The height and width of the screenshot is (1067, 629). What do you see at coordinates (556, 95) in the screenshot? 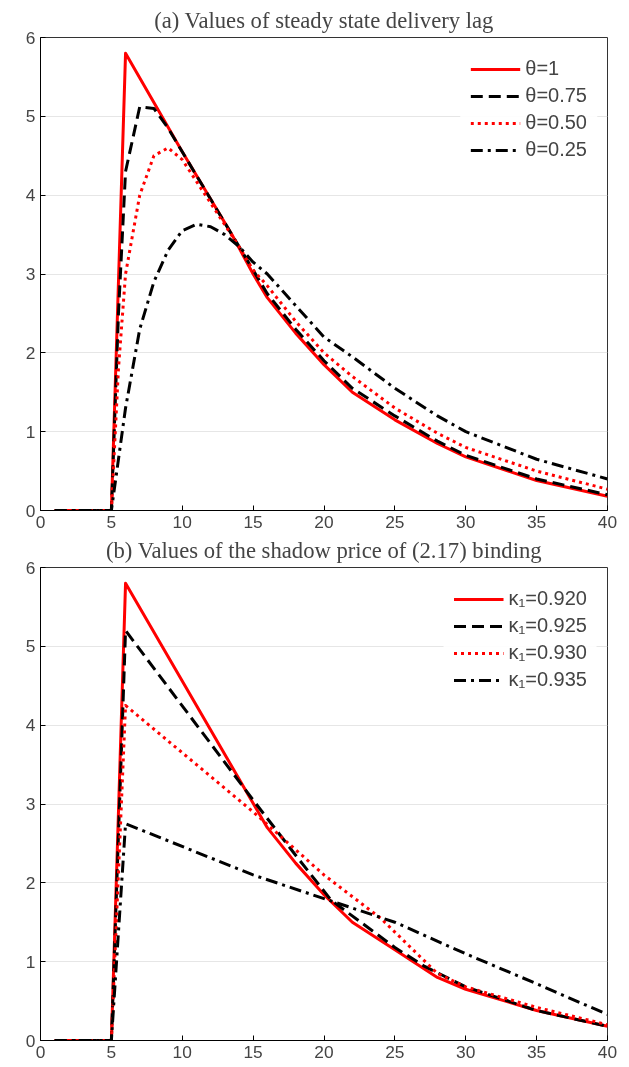
I see `legend-label: θ=0.75` at bounding box center [556, 95].